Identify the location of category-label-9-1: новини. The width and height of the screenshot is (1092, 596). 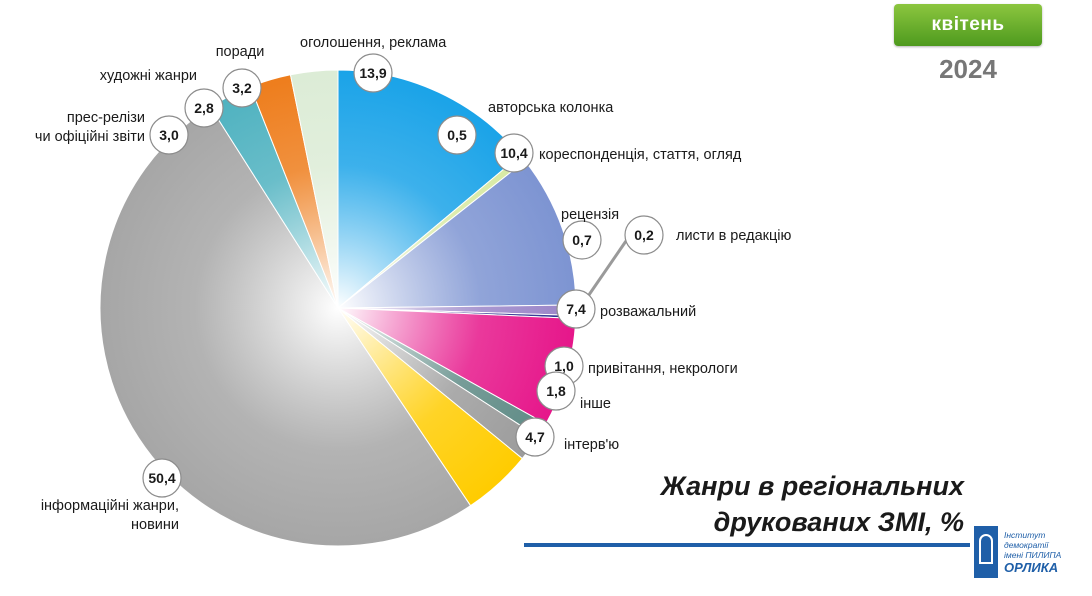
(155, 525).